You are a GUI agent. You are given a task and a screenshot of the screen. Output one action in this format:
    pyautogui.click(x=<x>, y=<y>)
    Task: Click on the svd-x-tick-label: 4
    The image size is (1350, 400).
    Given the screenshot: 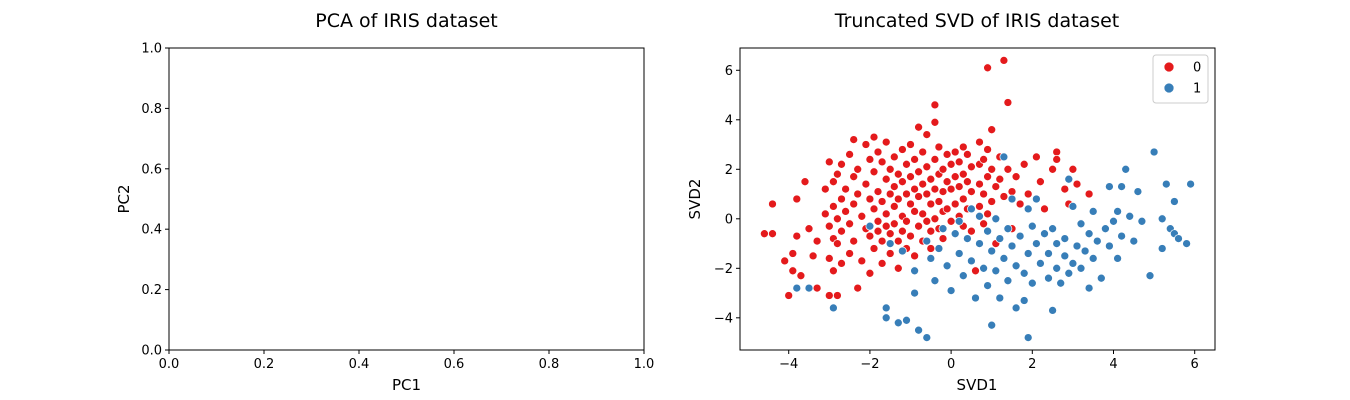 What is the action you would take?
    pyautogui.click(x=1113, y=364)
    